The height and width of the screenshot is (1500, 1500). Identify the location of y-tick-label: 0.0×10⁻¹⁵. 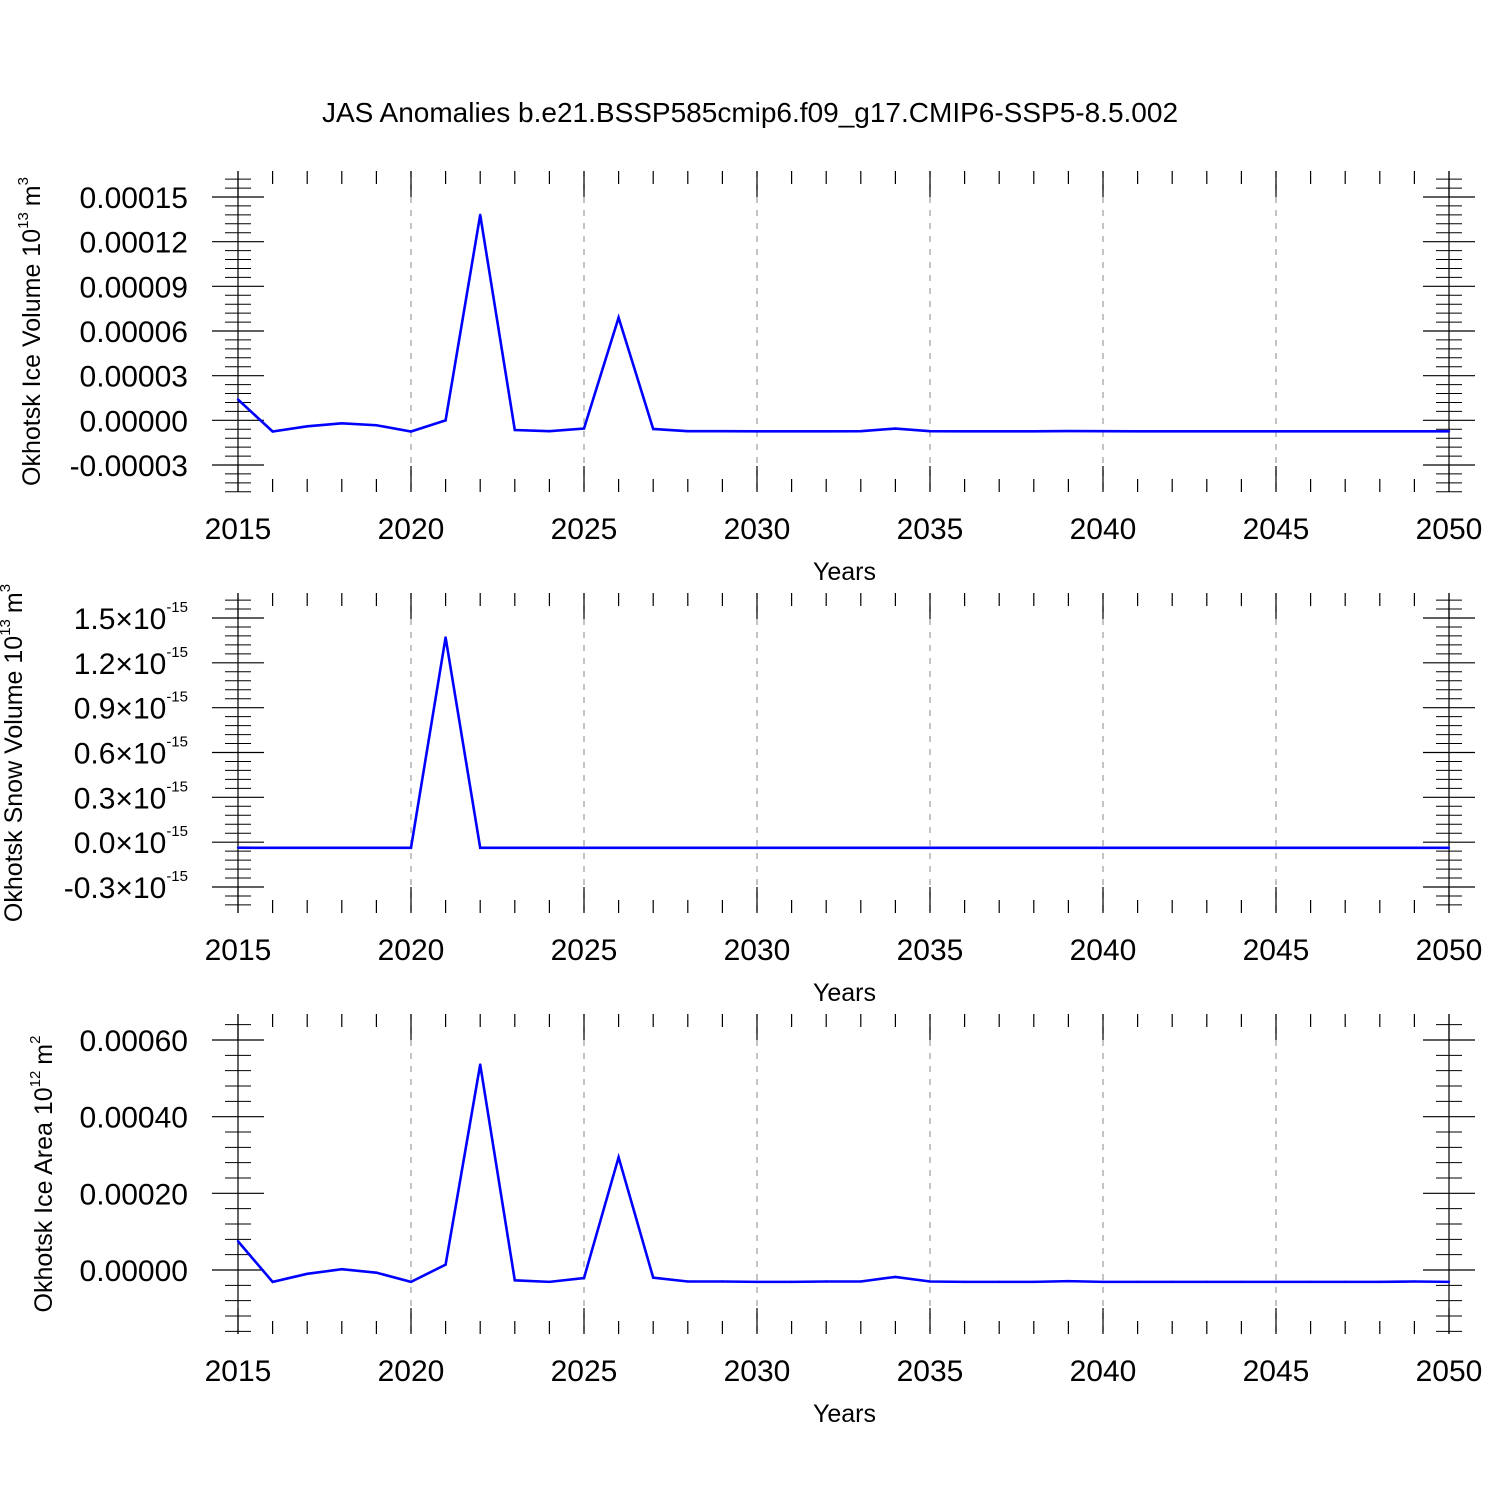
(131, 841).